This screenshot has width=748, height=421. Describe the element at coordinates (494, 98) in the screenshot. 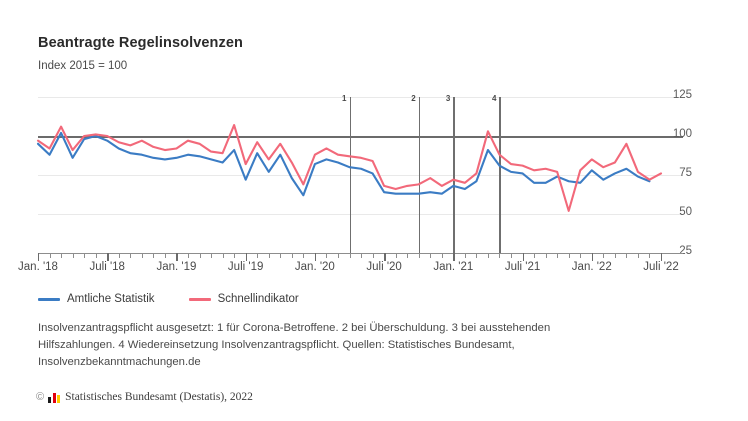

I see `event-marker-label-4: 4` at that location.